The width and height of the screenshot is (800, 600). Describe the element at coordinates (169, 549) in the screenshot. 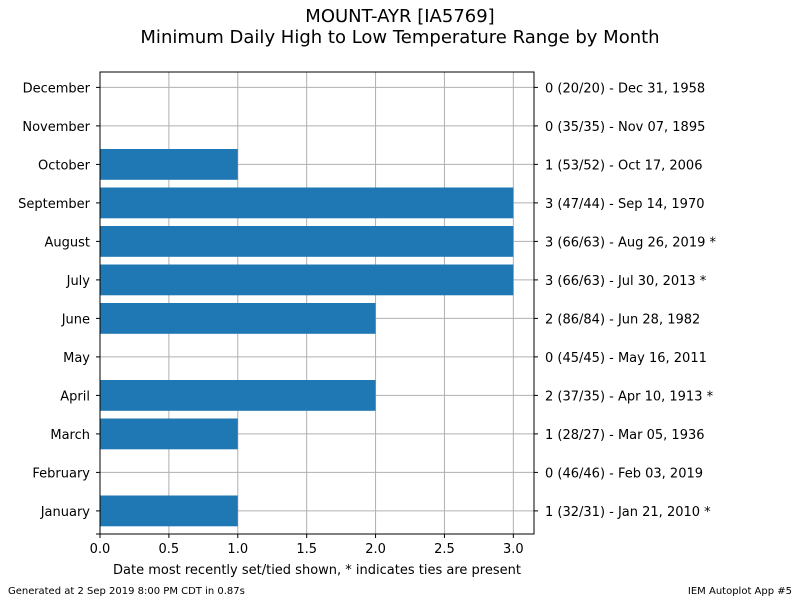

I see `x-tick-label: 0.5` at that location.